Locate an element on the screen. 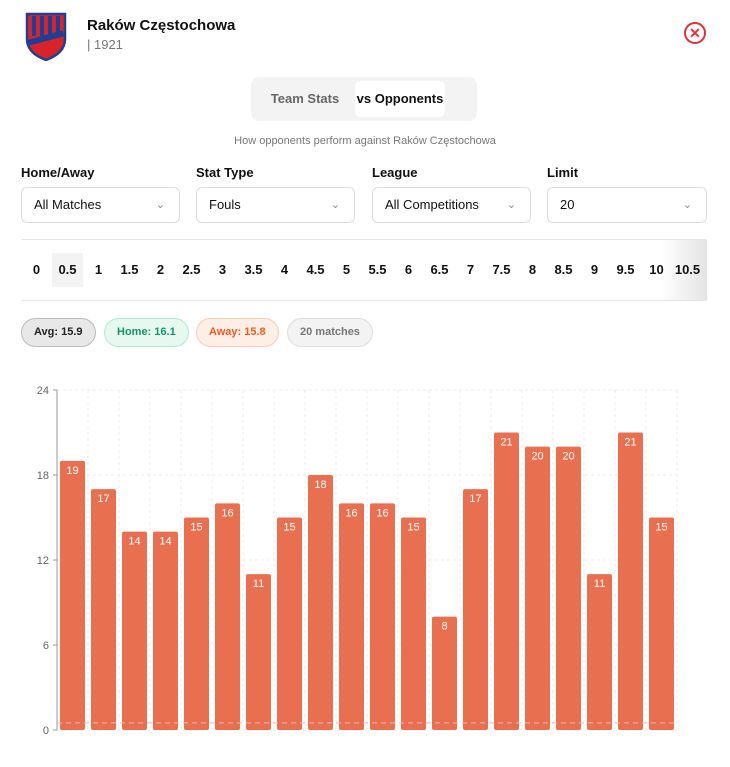 The height and width of the screenshot is (767, 730). home-away-value: All Matches is located at coordinates (68, 204).